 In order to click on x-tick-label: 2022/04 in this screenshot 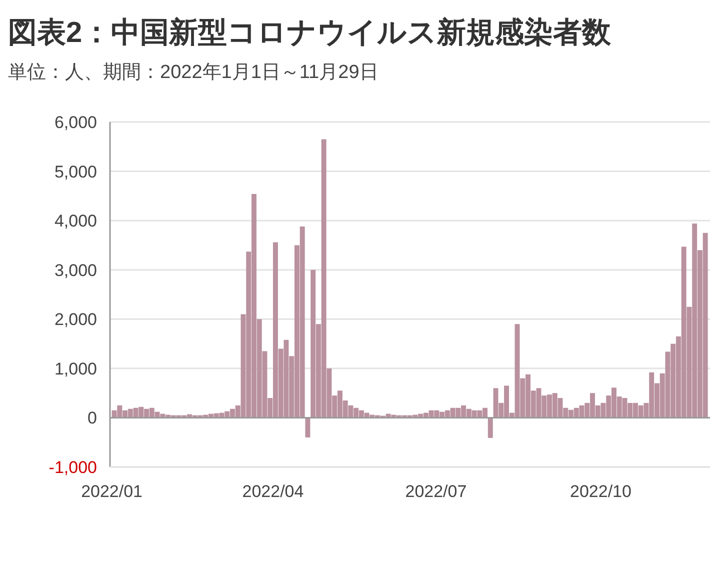, I will do `click(273, 491)`.